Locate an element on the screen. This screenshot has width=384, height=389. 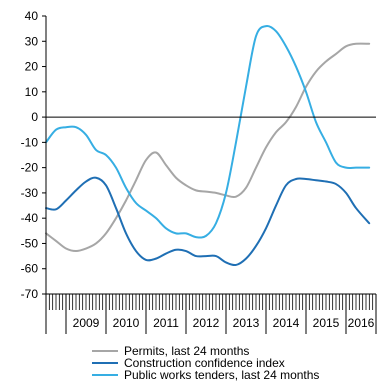
year-label: 2012 is located at coordinates (206, 323).